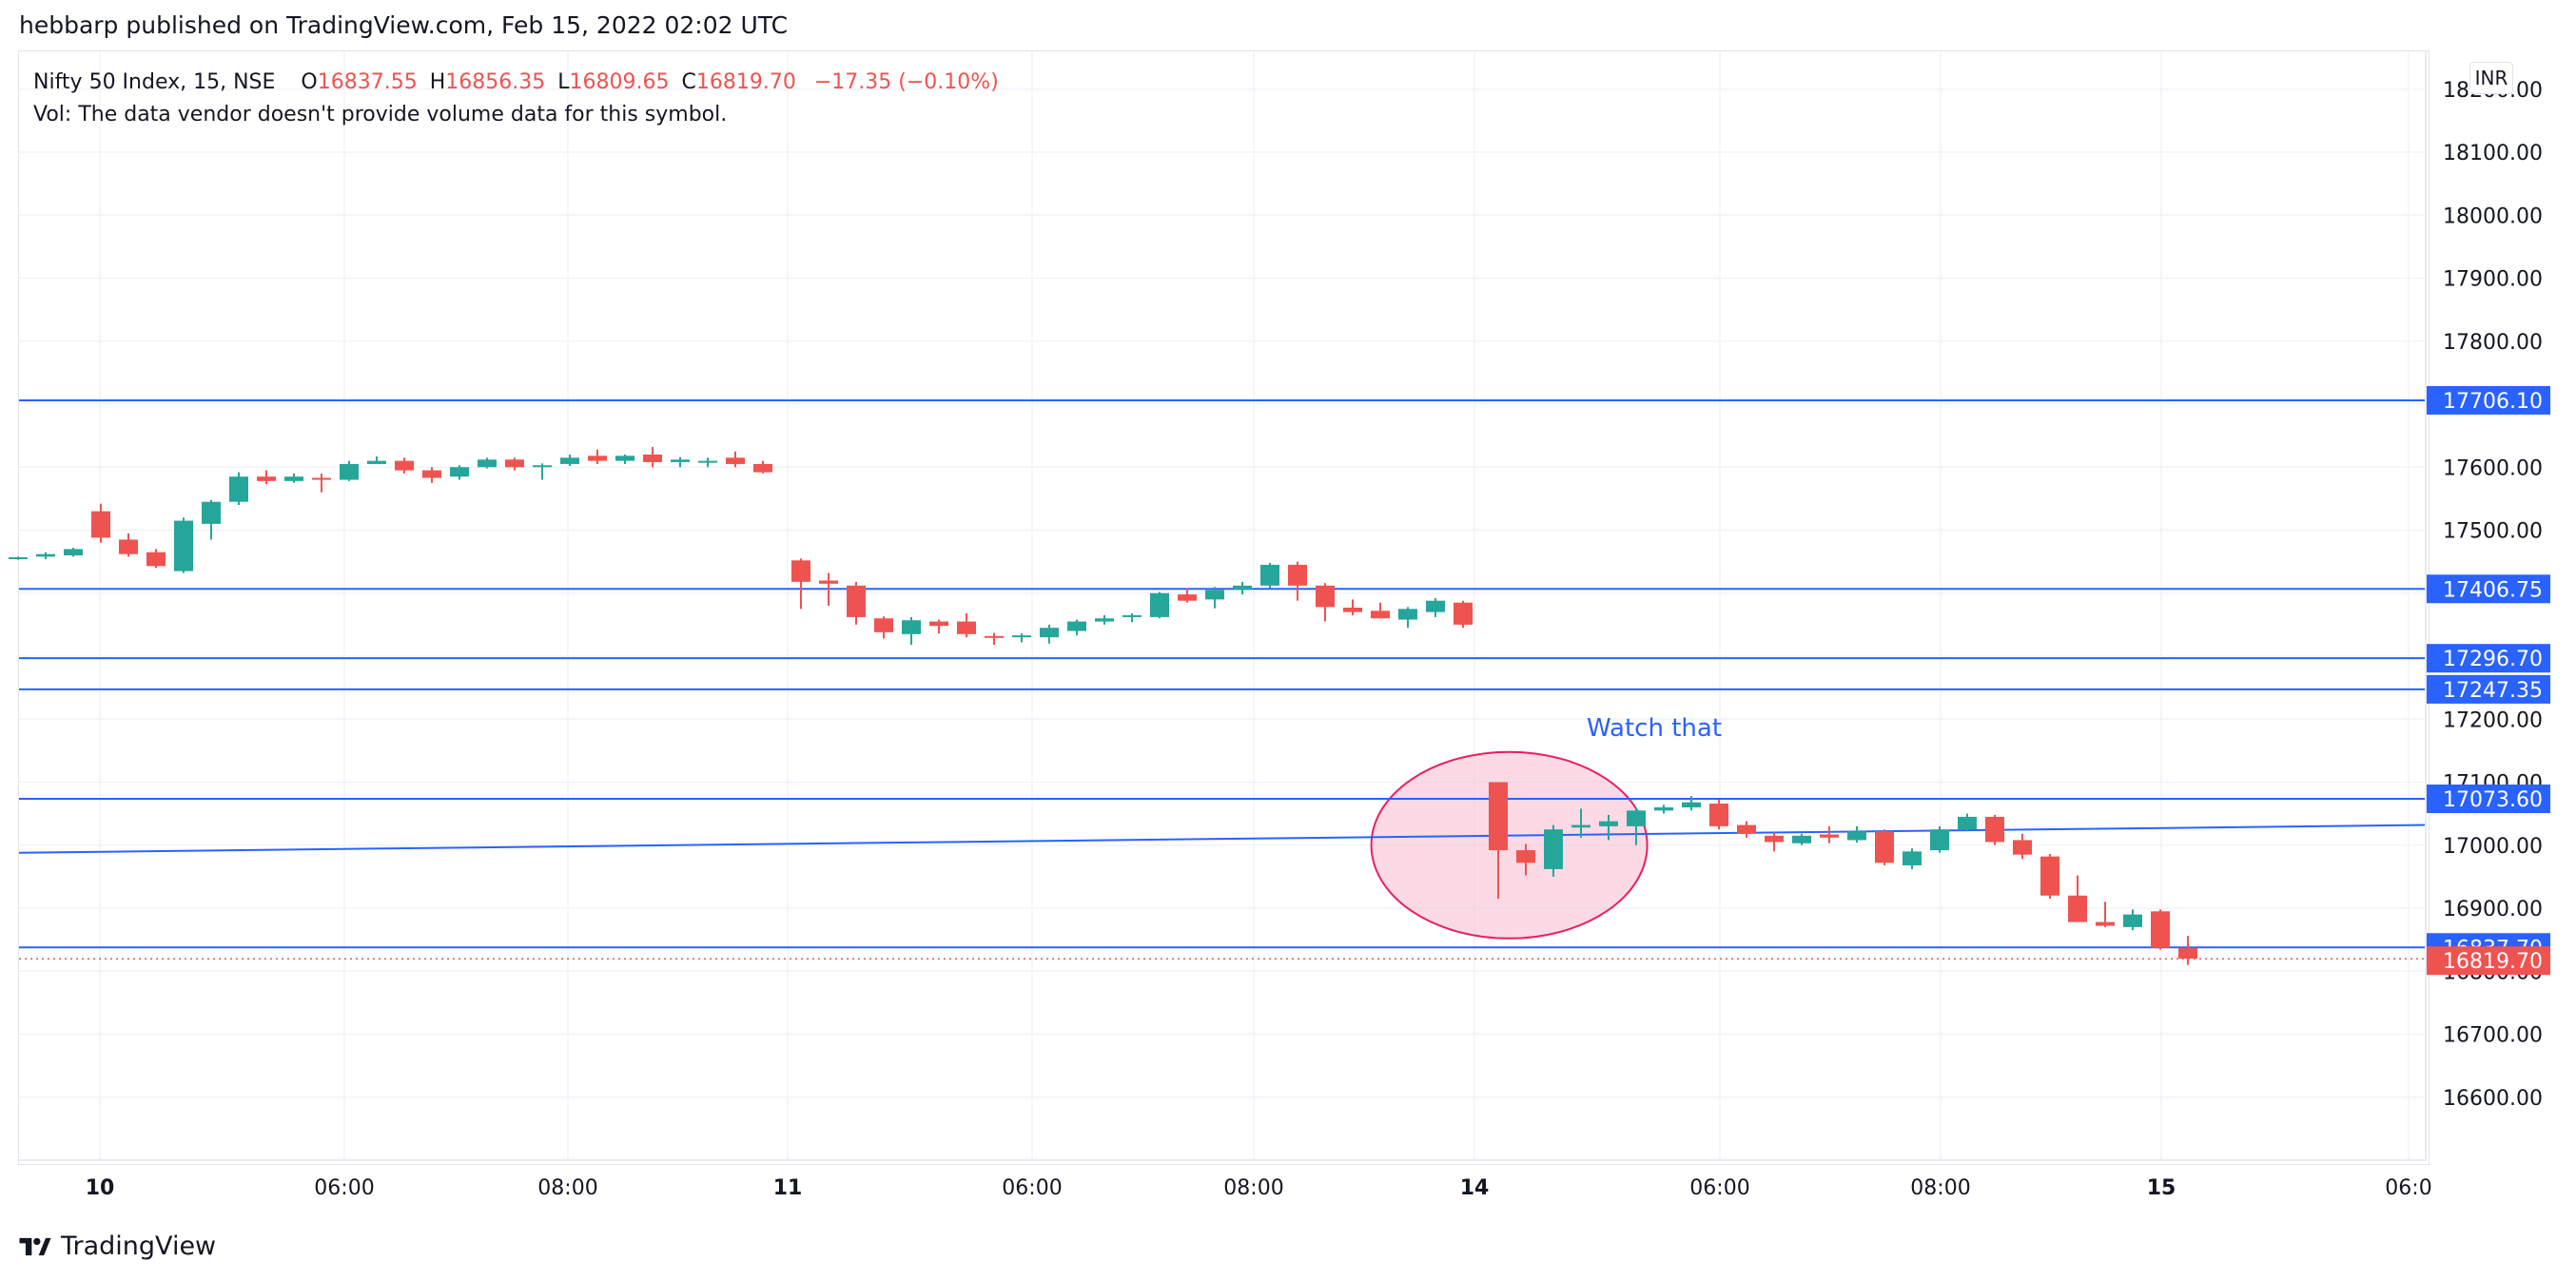 This screenshot has width=2576, height=1280. What do you see at coordinates (35, 1246) in the screenshot?
I see `tradingview-logo-icon` at bounding box center [35, 1246].